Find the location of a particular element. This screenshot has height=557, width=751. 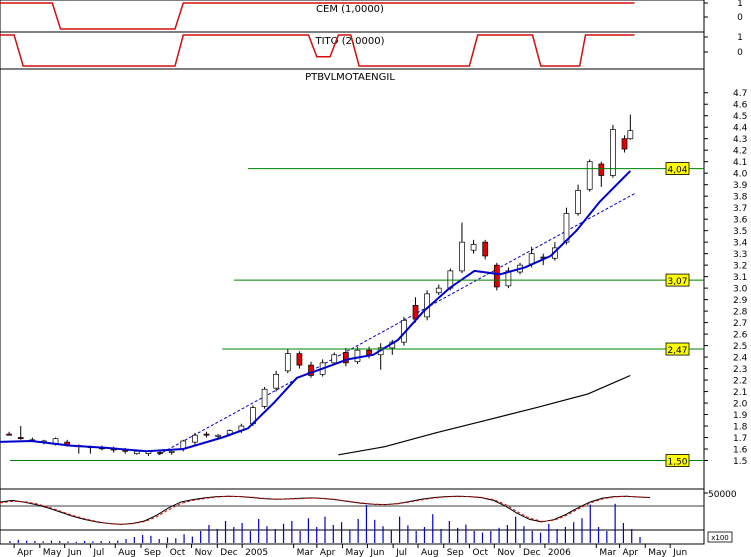

price-ytick-label: 2.4 is located at coordinates (740, 359).